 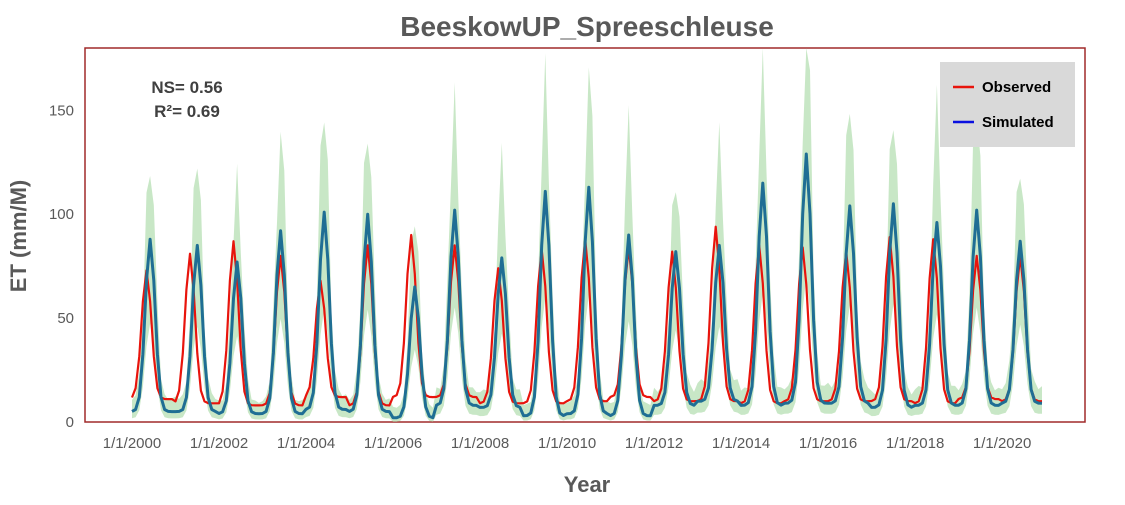 What do you see at coordinates (132, 443) in the screenshot?
I see `x-tick-label: 1/1/2000` at bounding box center [132, 443].